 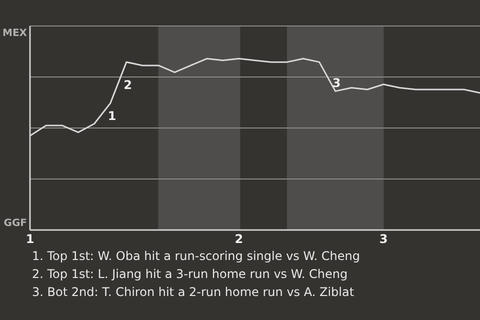 I want to click on annotation: 3, so click(x=336, y=83).